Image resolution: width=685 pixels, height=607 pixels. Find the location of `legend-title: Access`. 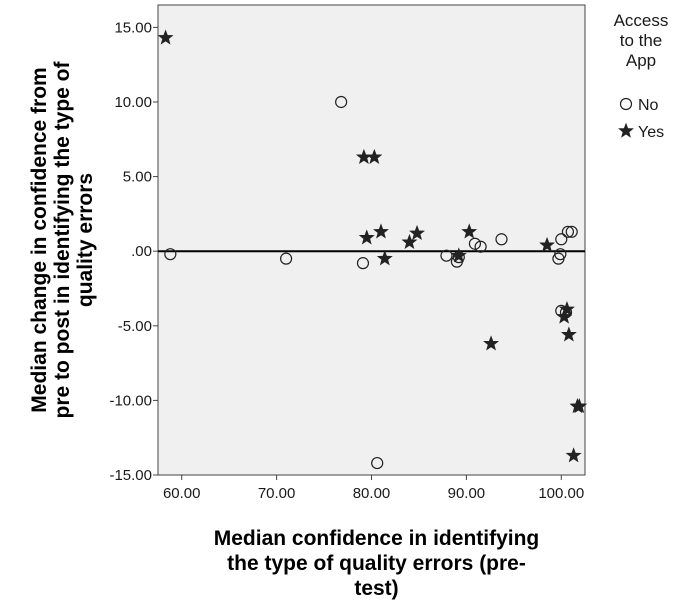

legend-title: Access is located at coordinates (641, 20).